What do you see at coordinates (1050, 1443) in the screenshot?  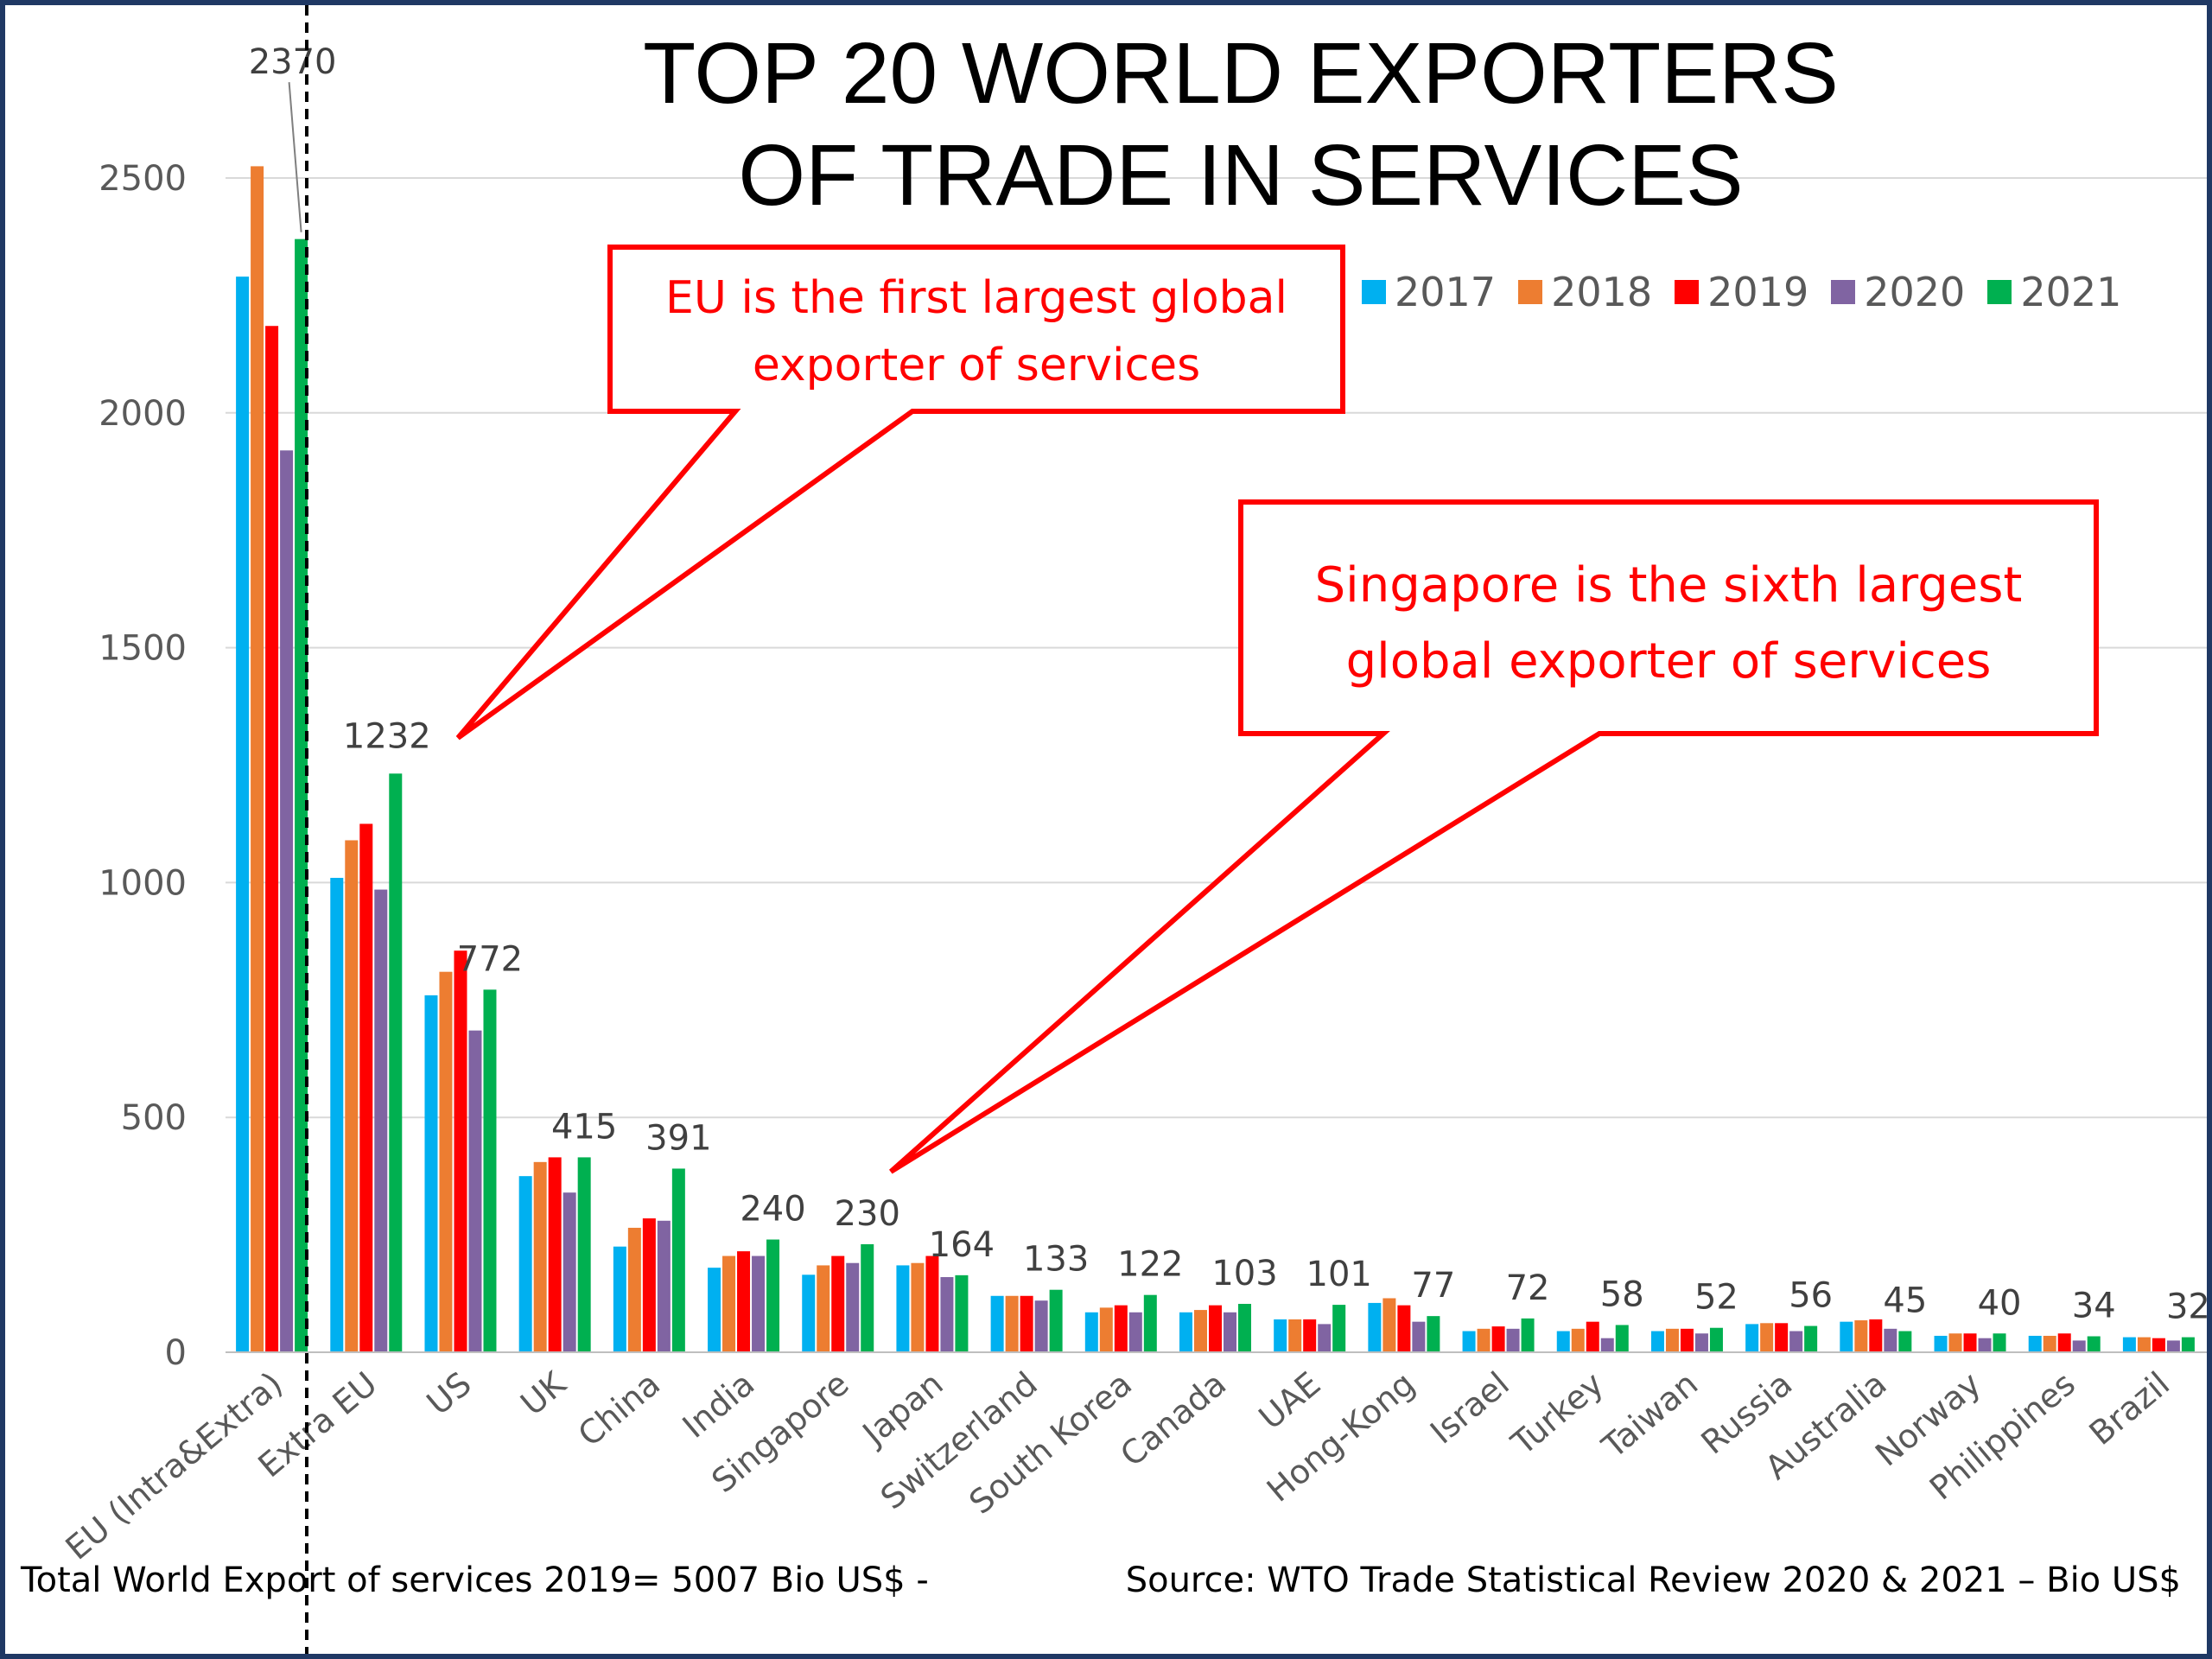 I see `x-tick-label: South Korea` at bounding box center [1050, 1443].